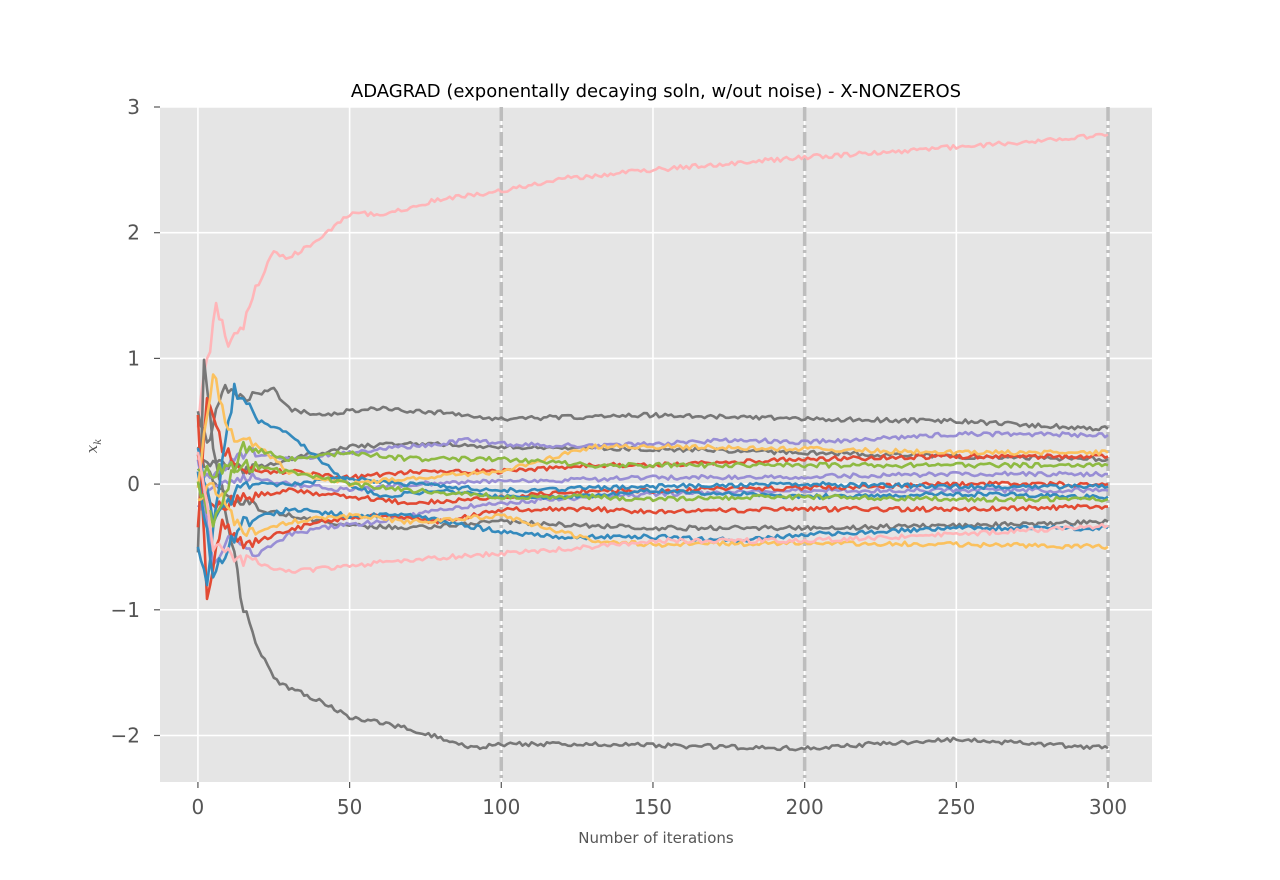 This screenshot has width=1280, height=880. I want to click on x-axis: 0 50 100 150 200 250 300, so click(659, 800).